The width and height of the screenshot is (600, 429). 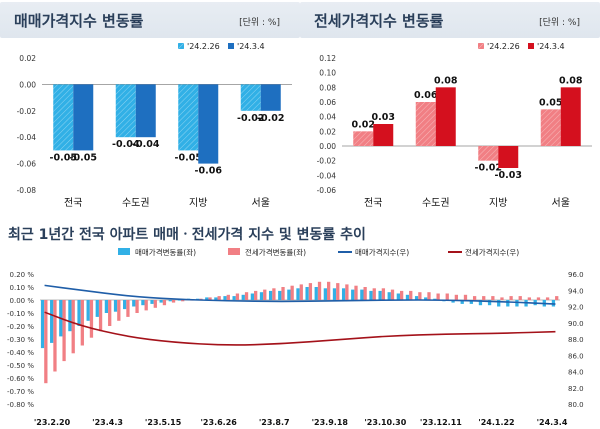 I want to click on x-tick-label: '23.9.18, so click(x=330, y=422).